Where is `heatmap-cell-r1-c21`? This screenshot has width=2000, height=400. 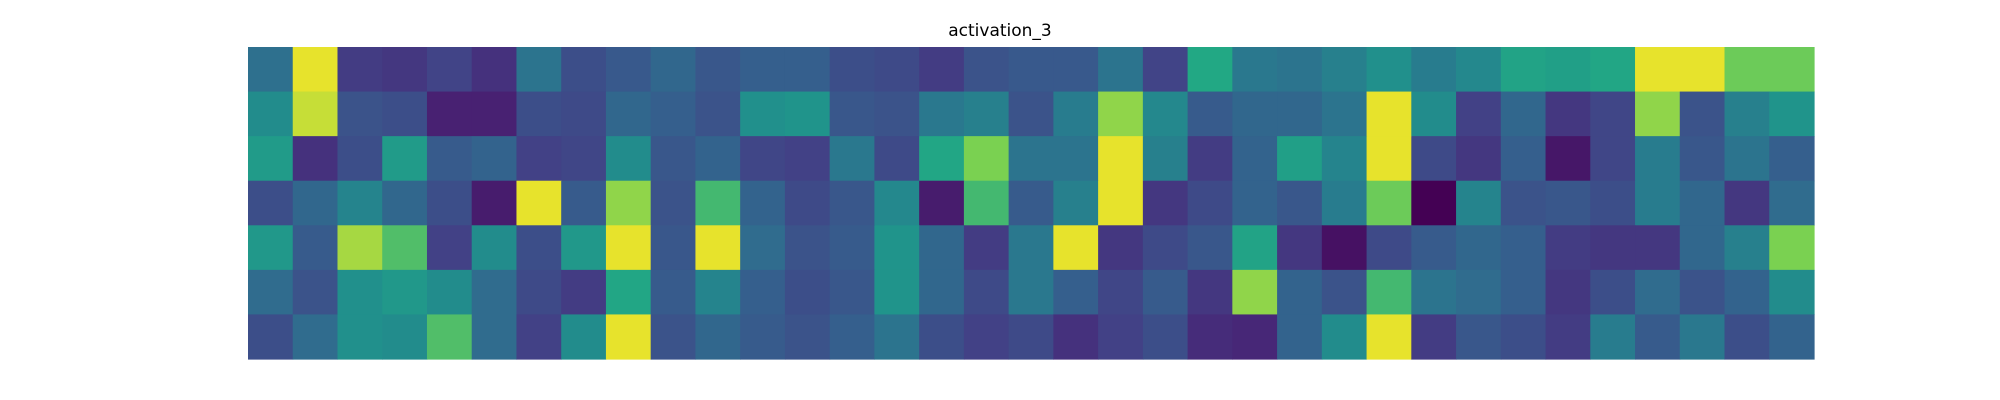 heatmap-cell-r1-c21 is located at coordinates (1210, 114).